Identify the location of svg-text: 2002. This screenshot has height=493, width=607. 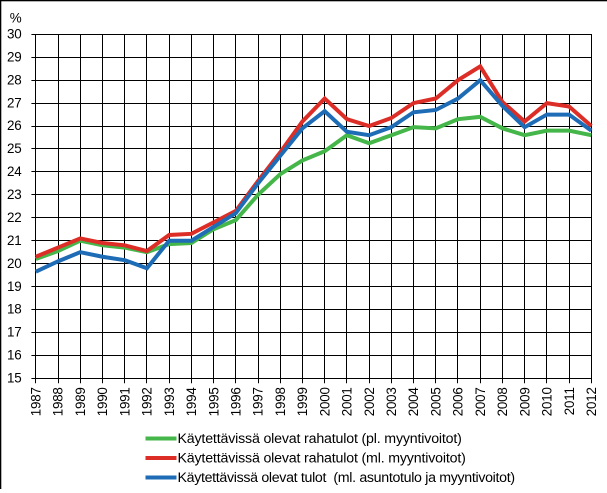
(369, 401).